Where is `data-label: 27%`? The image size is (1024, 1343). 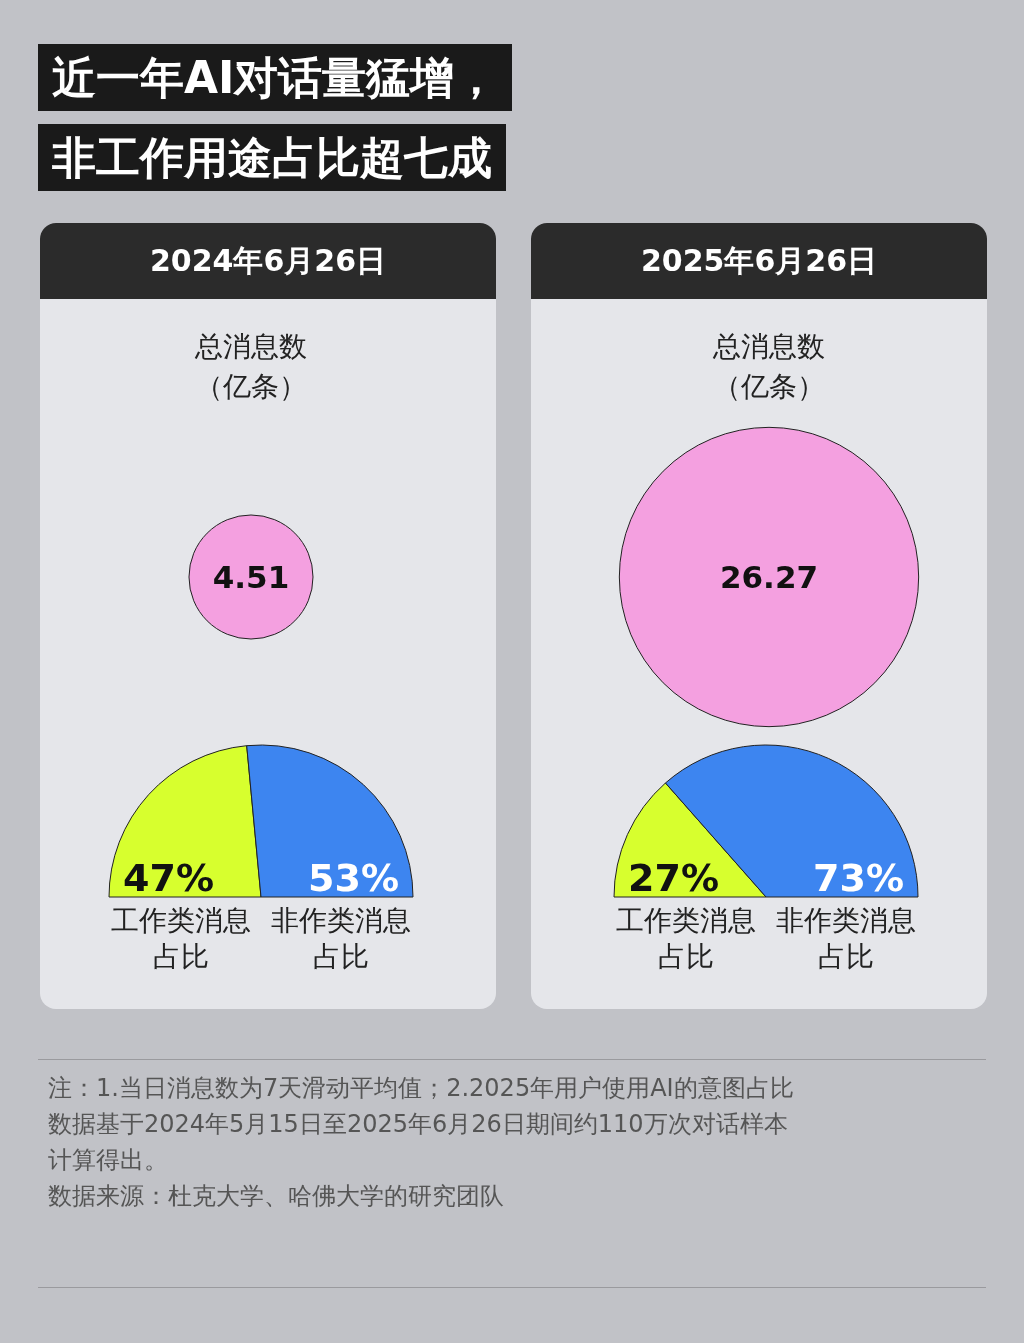 data-label: 27% is located at coordinates (673, 878).